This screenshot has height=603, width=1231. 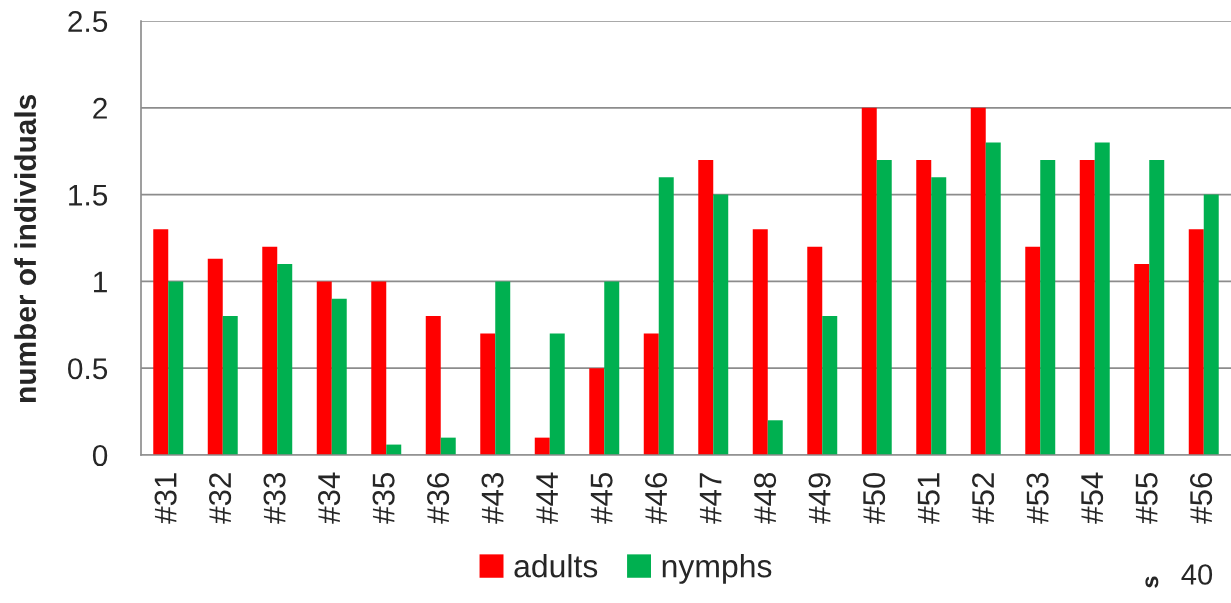 What do you see at coordinates (438, 498) in the screenshot?
I see `x-tick-label: #36` at bounding box center [438, 498].